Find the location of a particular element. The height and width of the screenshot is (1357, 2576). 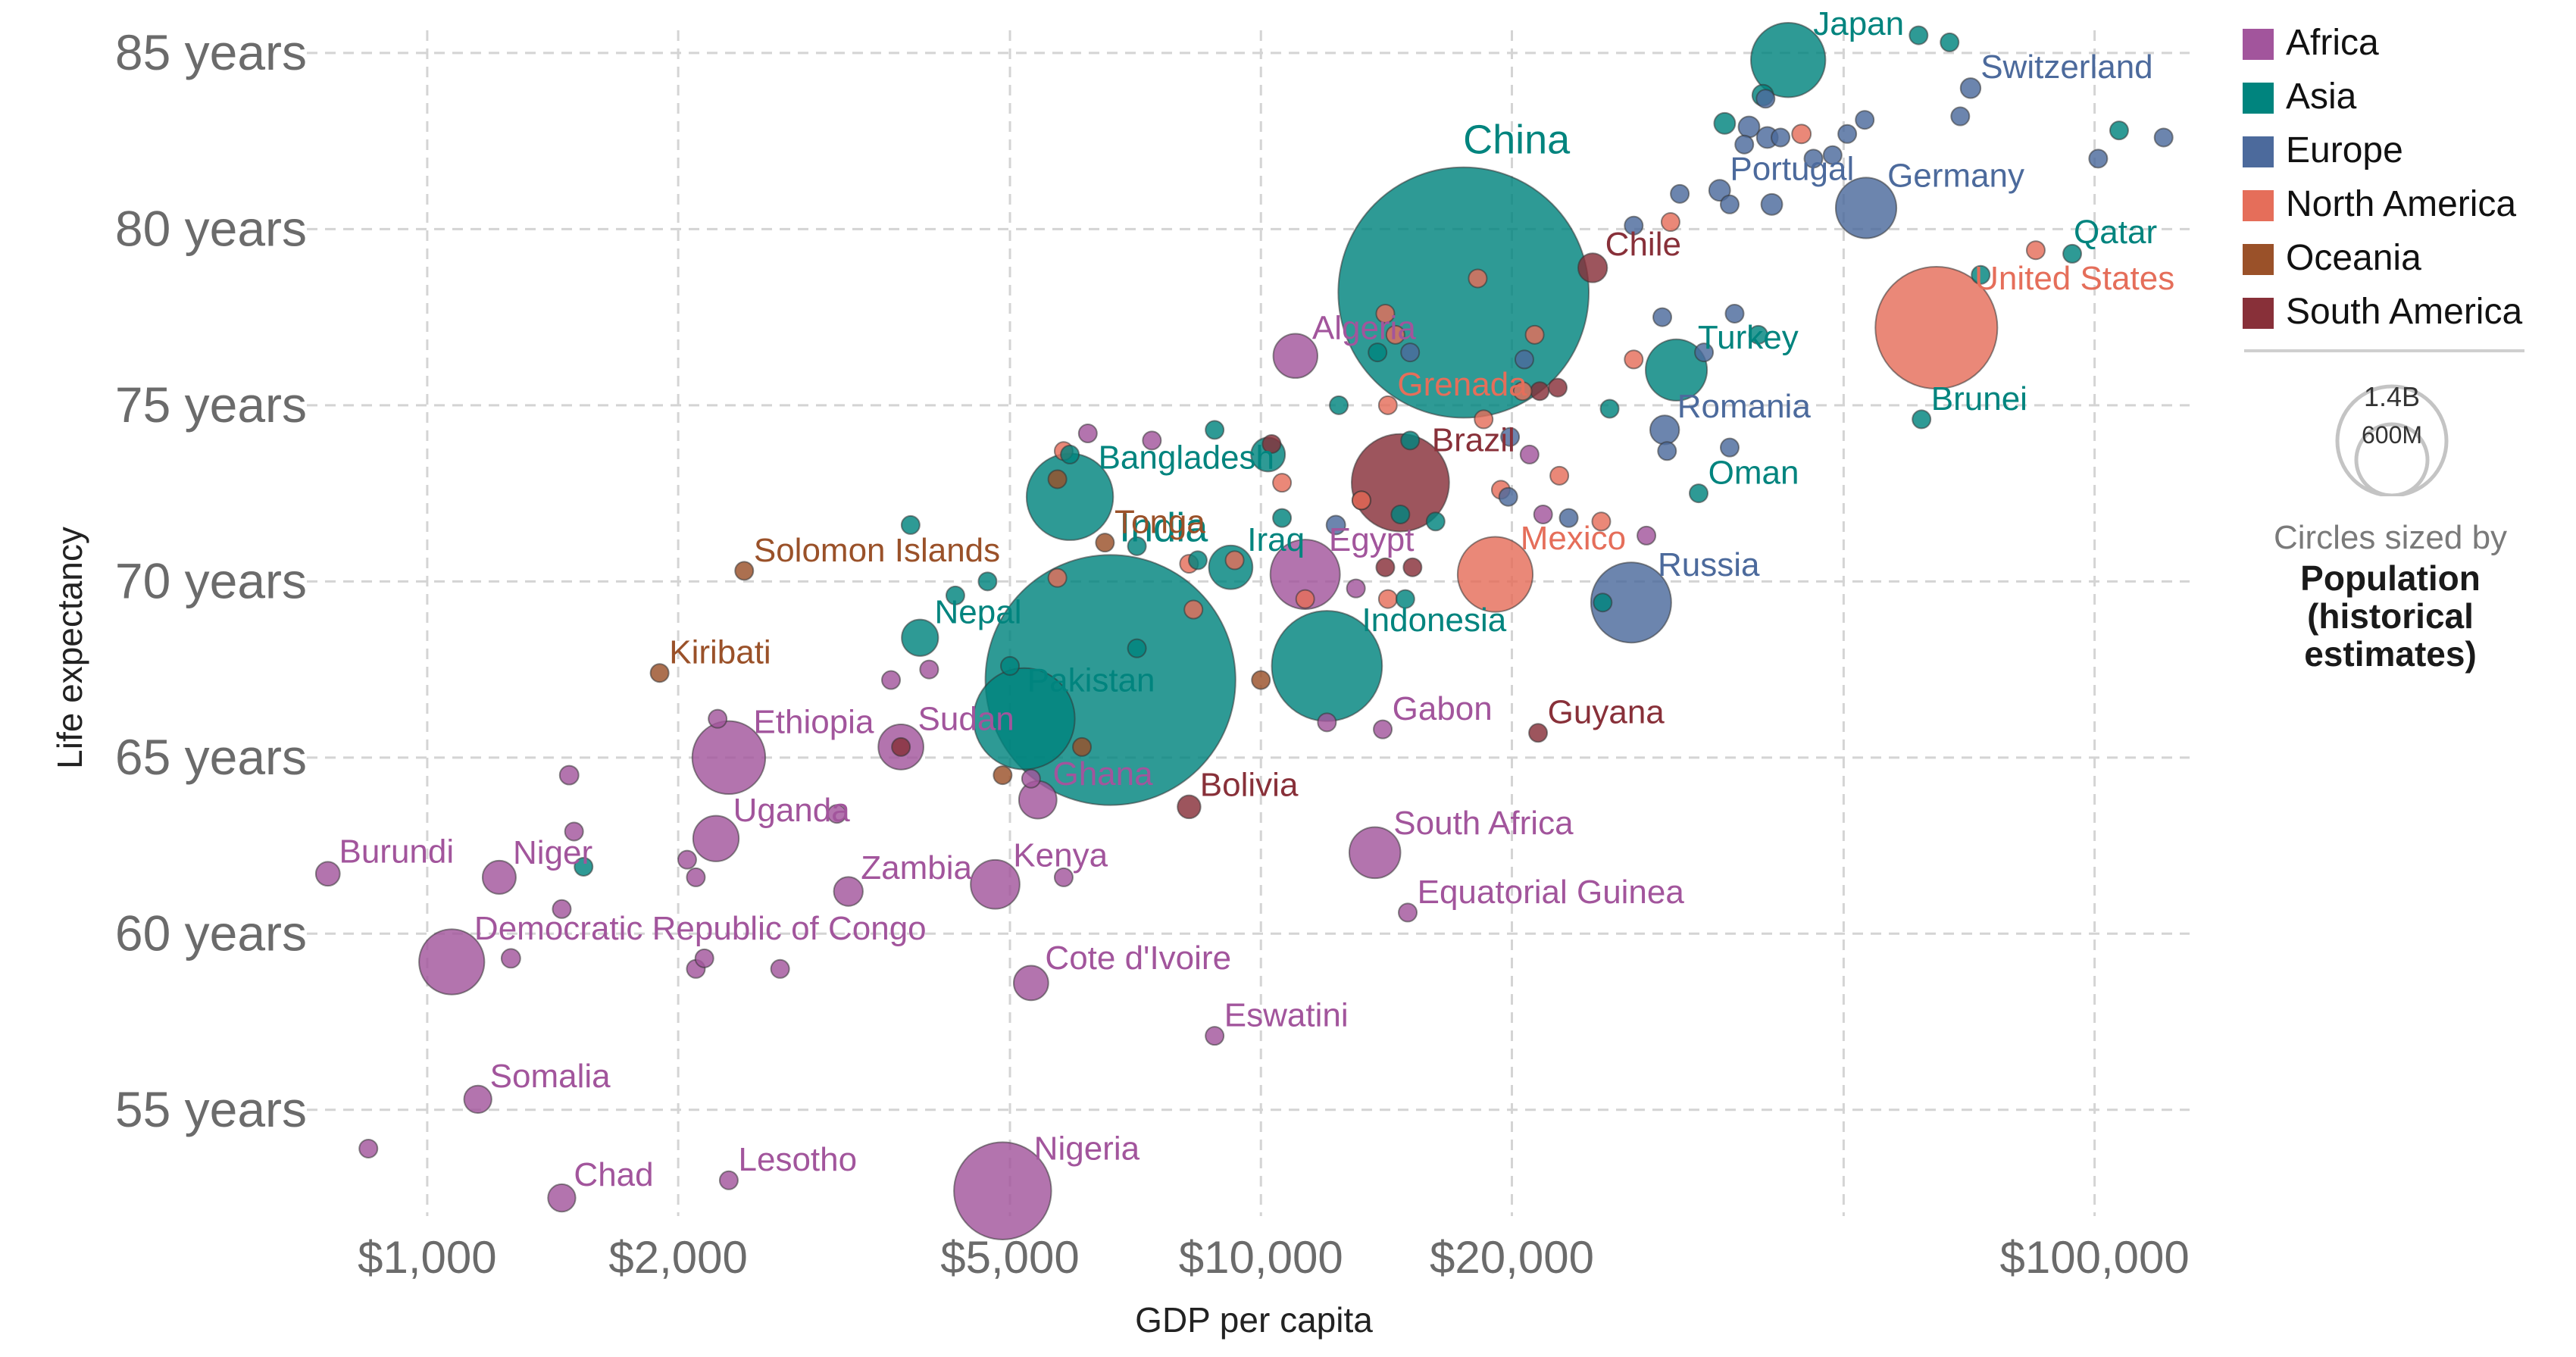

bubble-guyana is located at coordinates (1538, 733).